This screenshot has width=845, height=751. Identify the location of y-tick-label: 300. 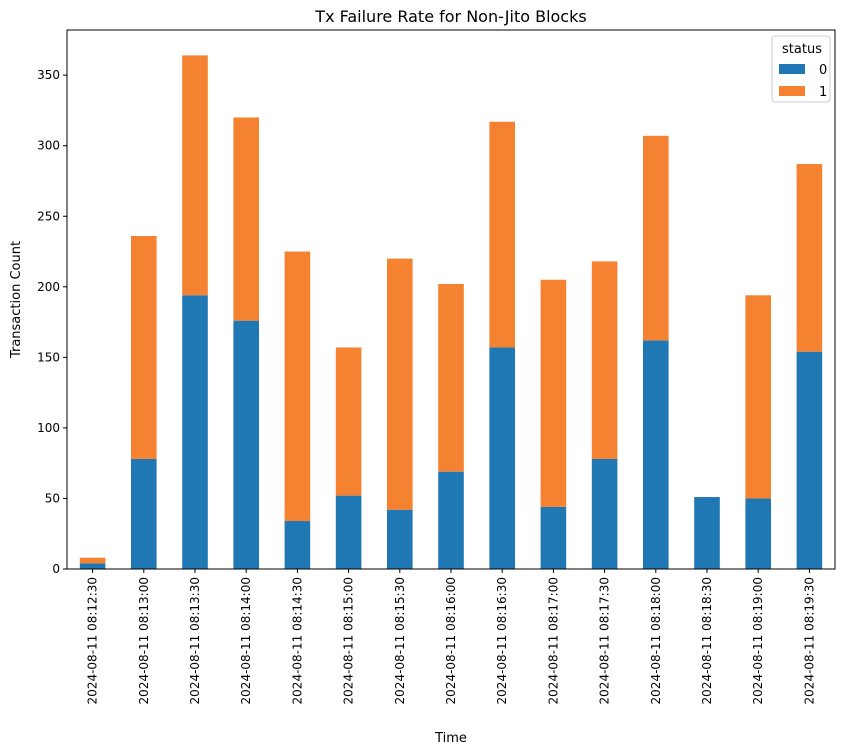
(48, 146).